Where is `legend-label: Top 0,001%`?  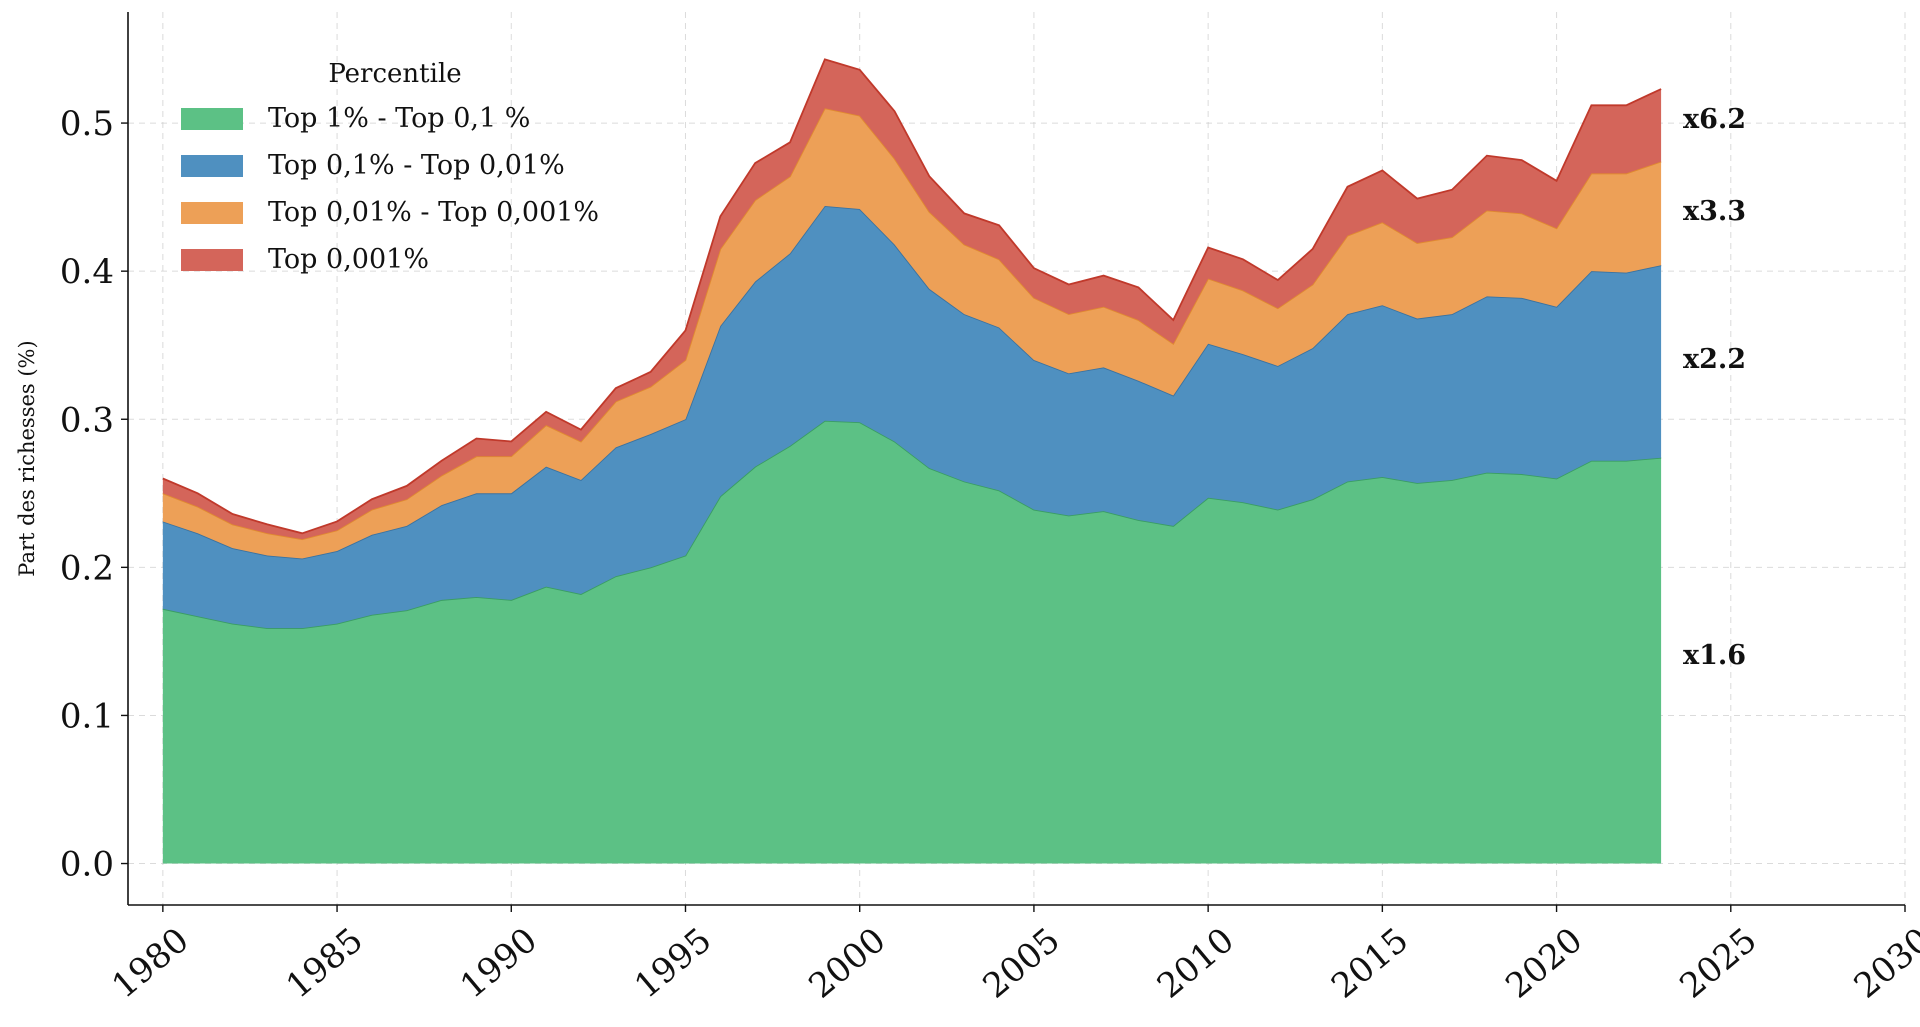 legend-label: Top 0,001% is located at coordinates (348, 259).